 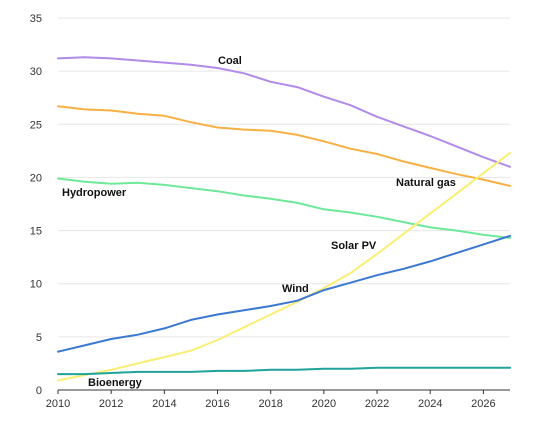 What do you see at coordinates (115, 383) in the screenshot?
I see `series-label-bioenergy: Bioenergy` at bounding box center [115, 383].